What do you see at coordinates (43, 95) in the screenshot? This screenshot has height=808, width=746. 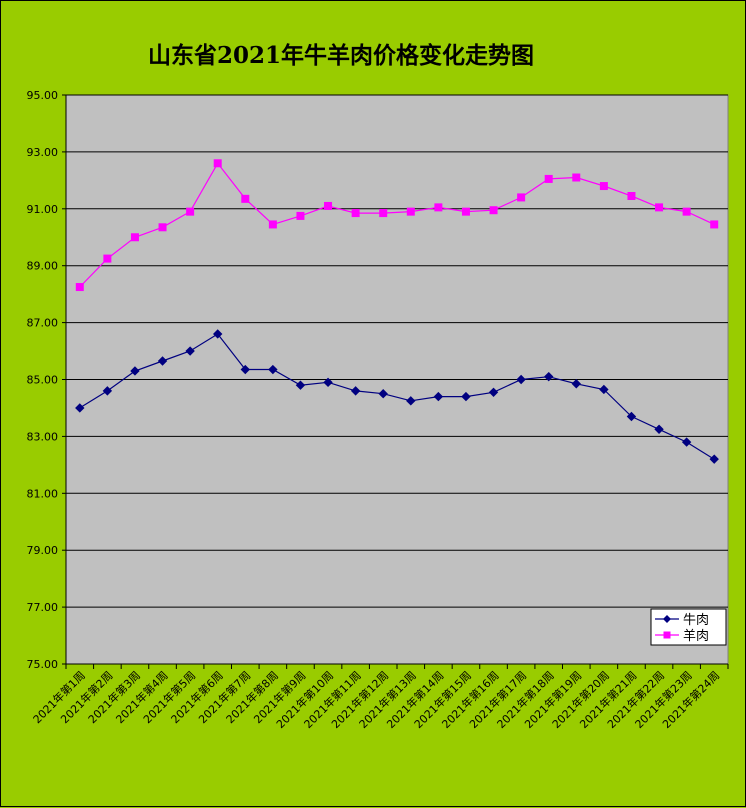 I see `y-tick-label: 95.00` at bounding box center [43, 95].